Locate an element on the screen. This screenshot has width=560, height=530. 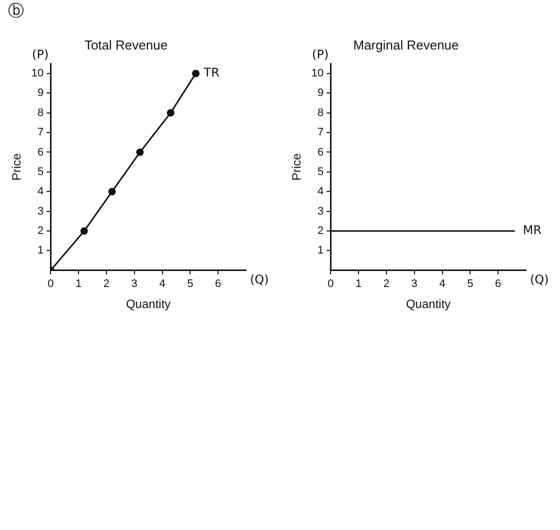
series-label: MR is located at coordinates (532, 230).